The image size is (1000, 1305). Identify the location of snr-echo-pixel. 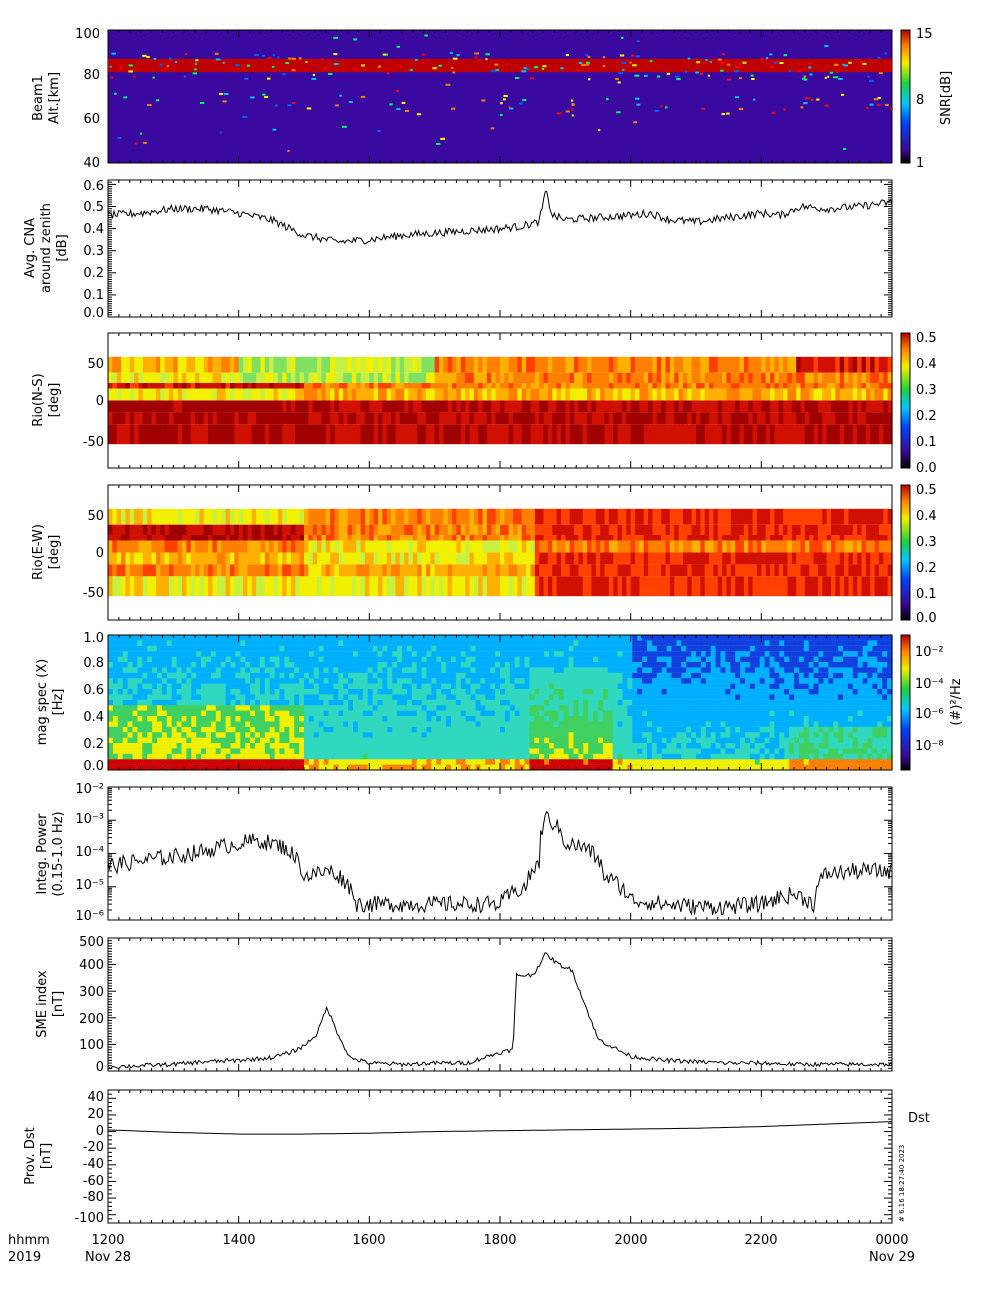
(651, 61).